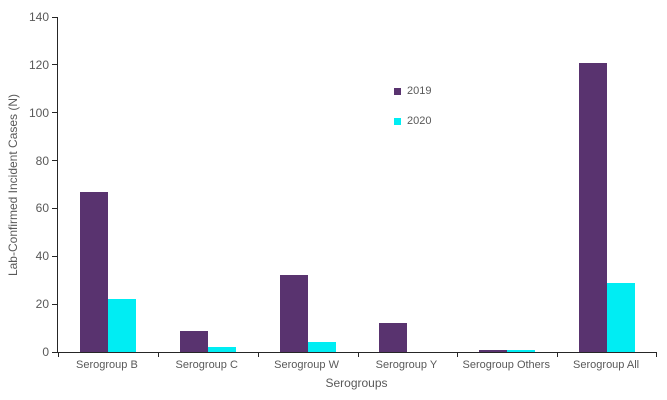 The width and height of the screenshot is (667, 400). I want to click on legend: 2019 2020, so click(412, 114).